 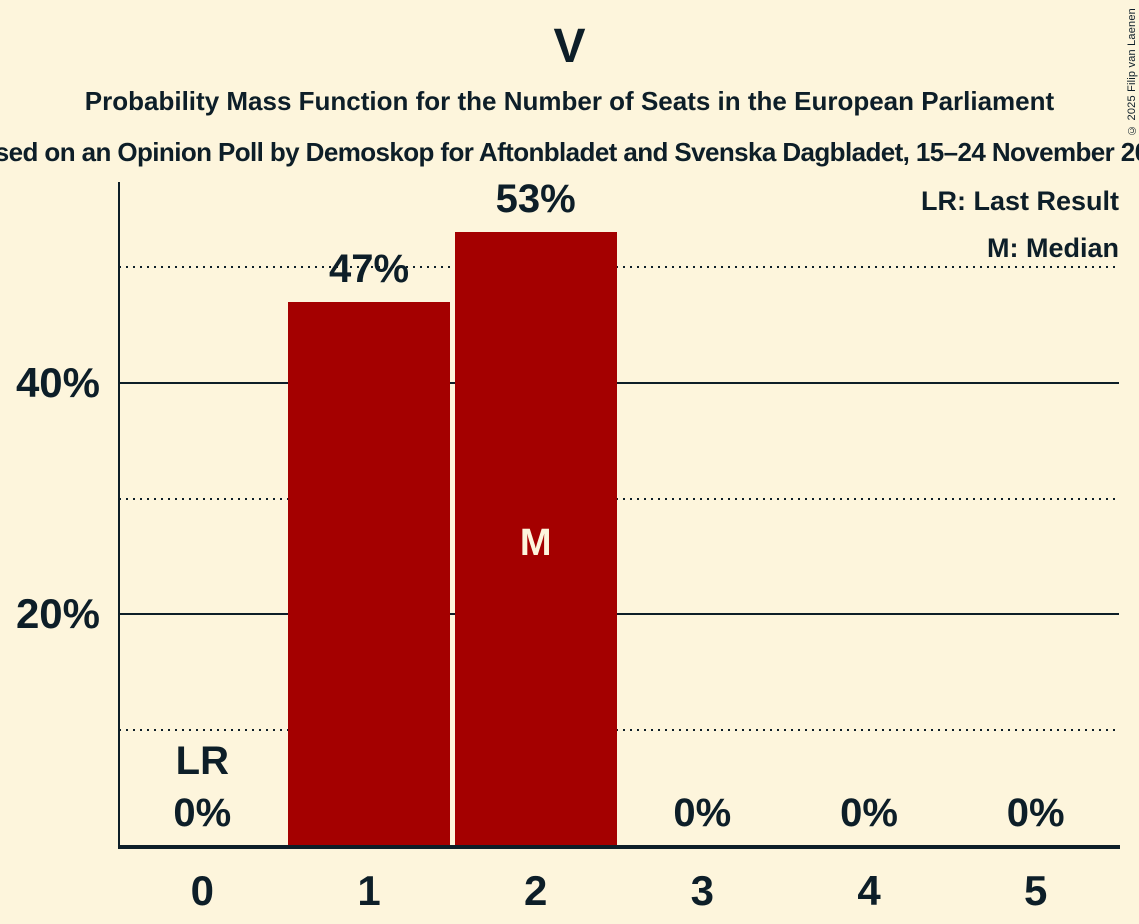 I want to click on bar-value-label-3: 0%, so click(x=702, y=813).